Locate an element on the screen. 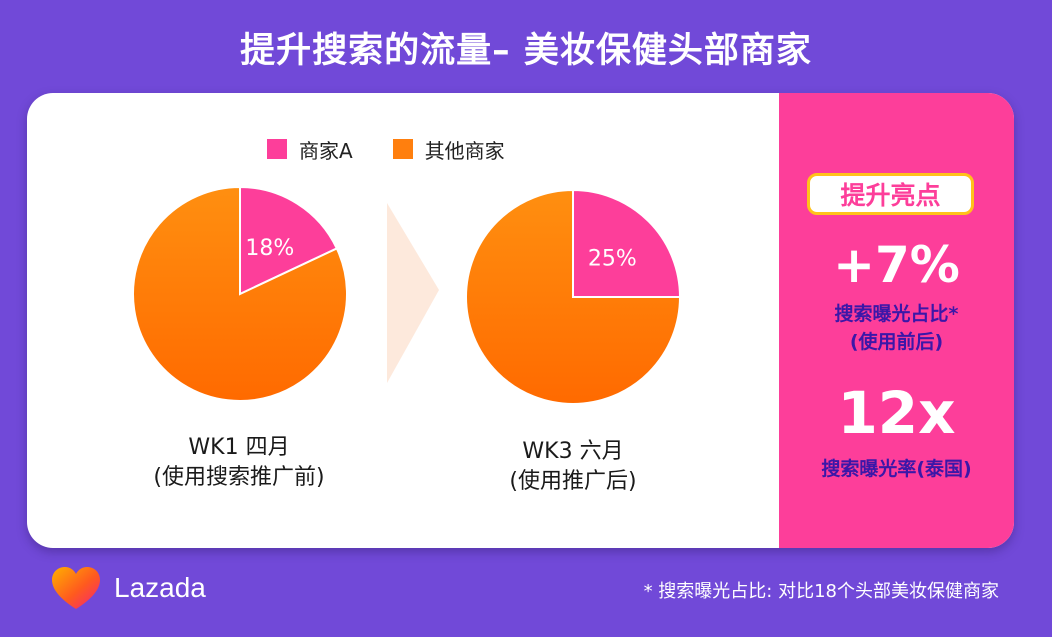  legend-label-merchant-a: 商家A is located at coordinates (326, 150).